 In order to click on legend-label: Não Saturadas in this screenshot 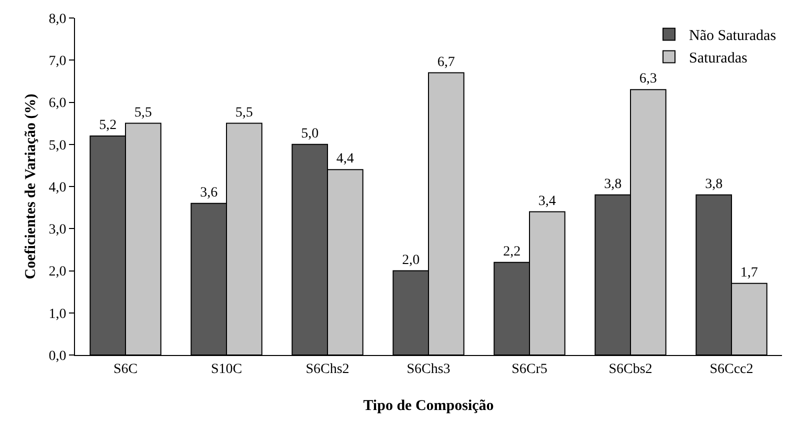, I will do `click(732, 36)`.